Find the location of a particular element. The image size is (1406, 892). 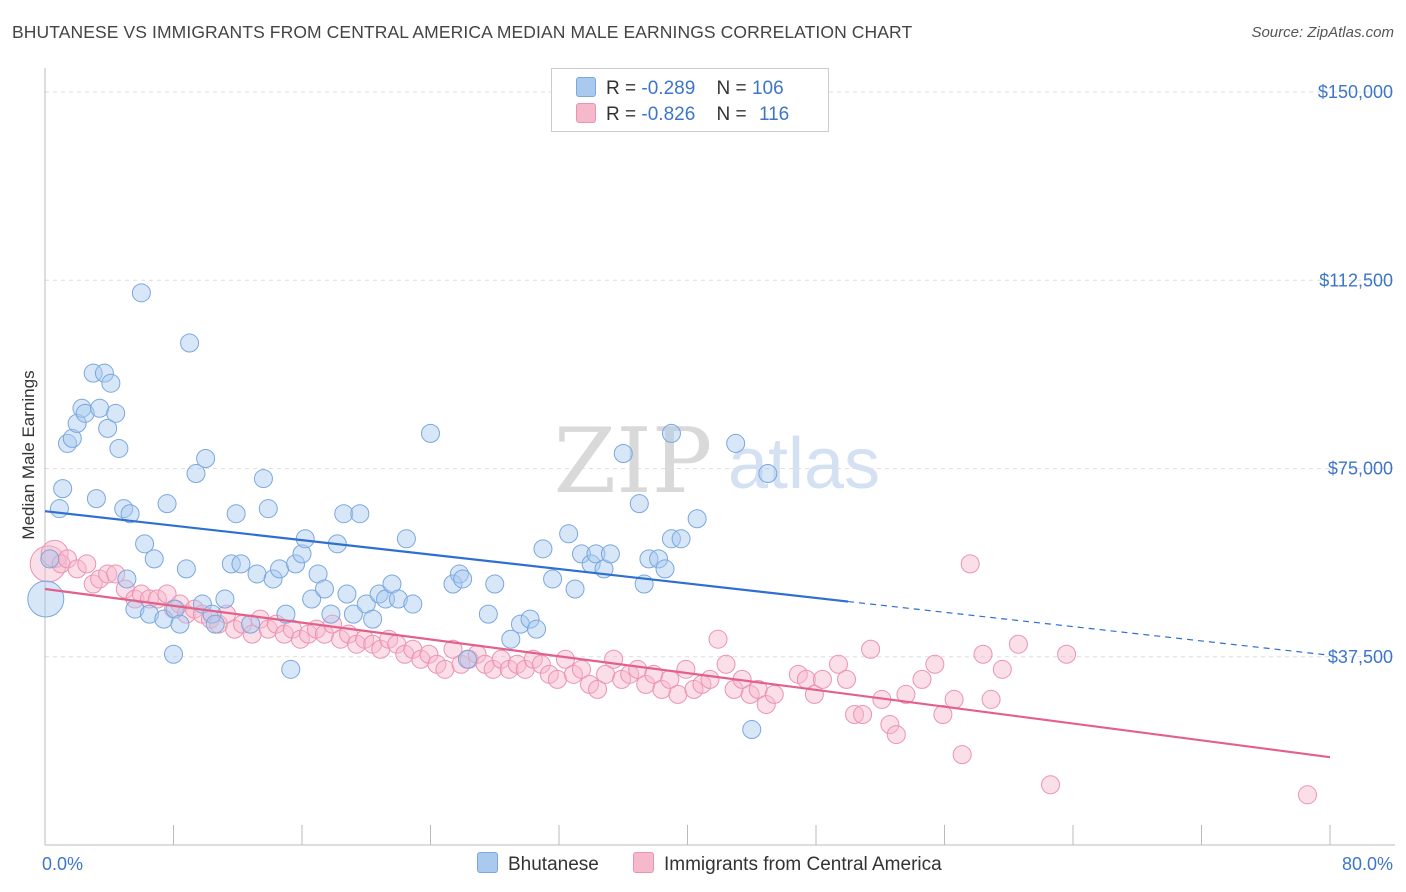

source-label: Source: ZipAtlas.com is located at coordinates (1322, 32).